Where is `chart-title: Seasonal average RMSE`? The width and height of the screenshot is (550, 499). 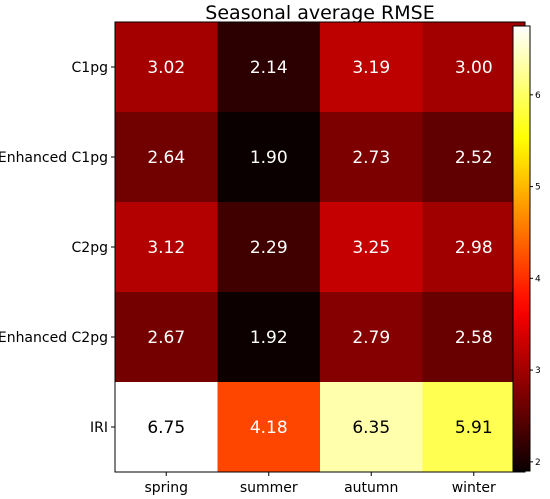 chart-title: Seasonal average RMSE is located at coordinates (319, 13).